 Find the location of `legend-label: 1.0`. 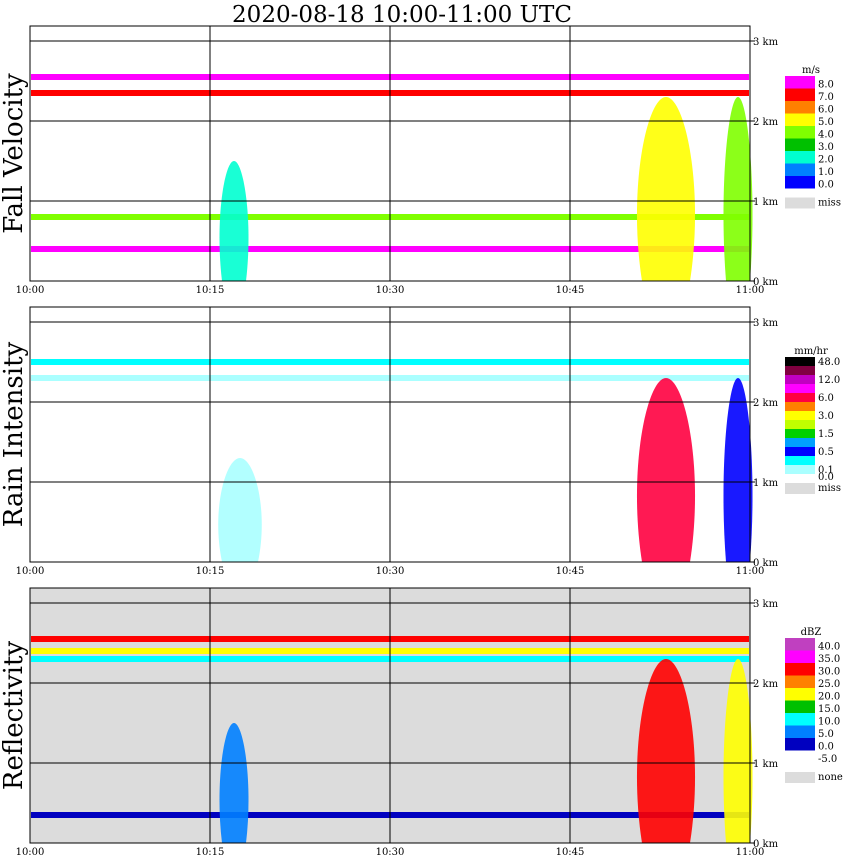

legend-label: 1.0 is located at coordinates (826, 172).